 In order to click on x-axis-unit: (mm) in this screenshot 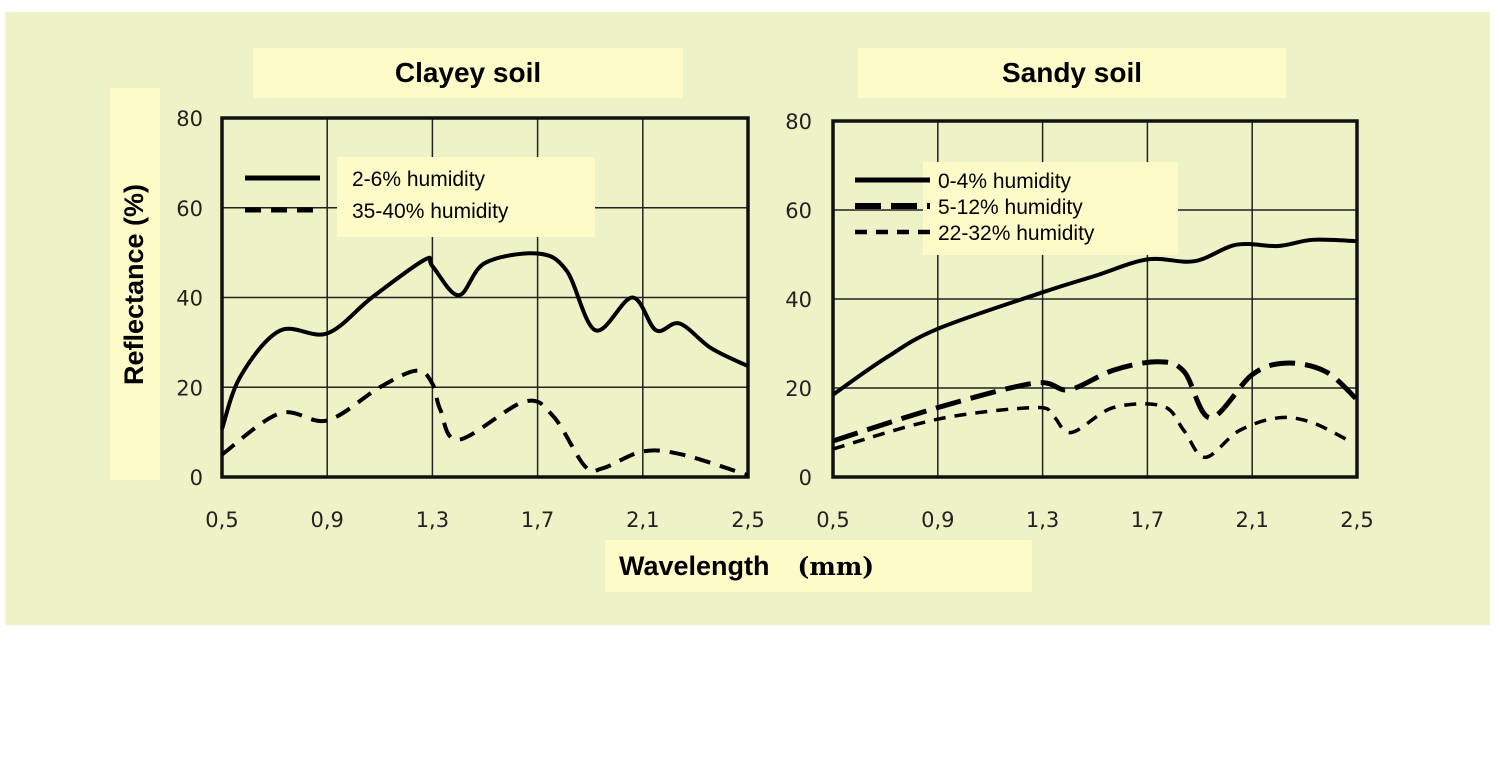, I will do `click(836, 566)`.